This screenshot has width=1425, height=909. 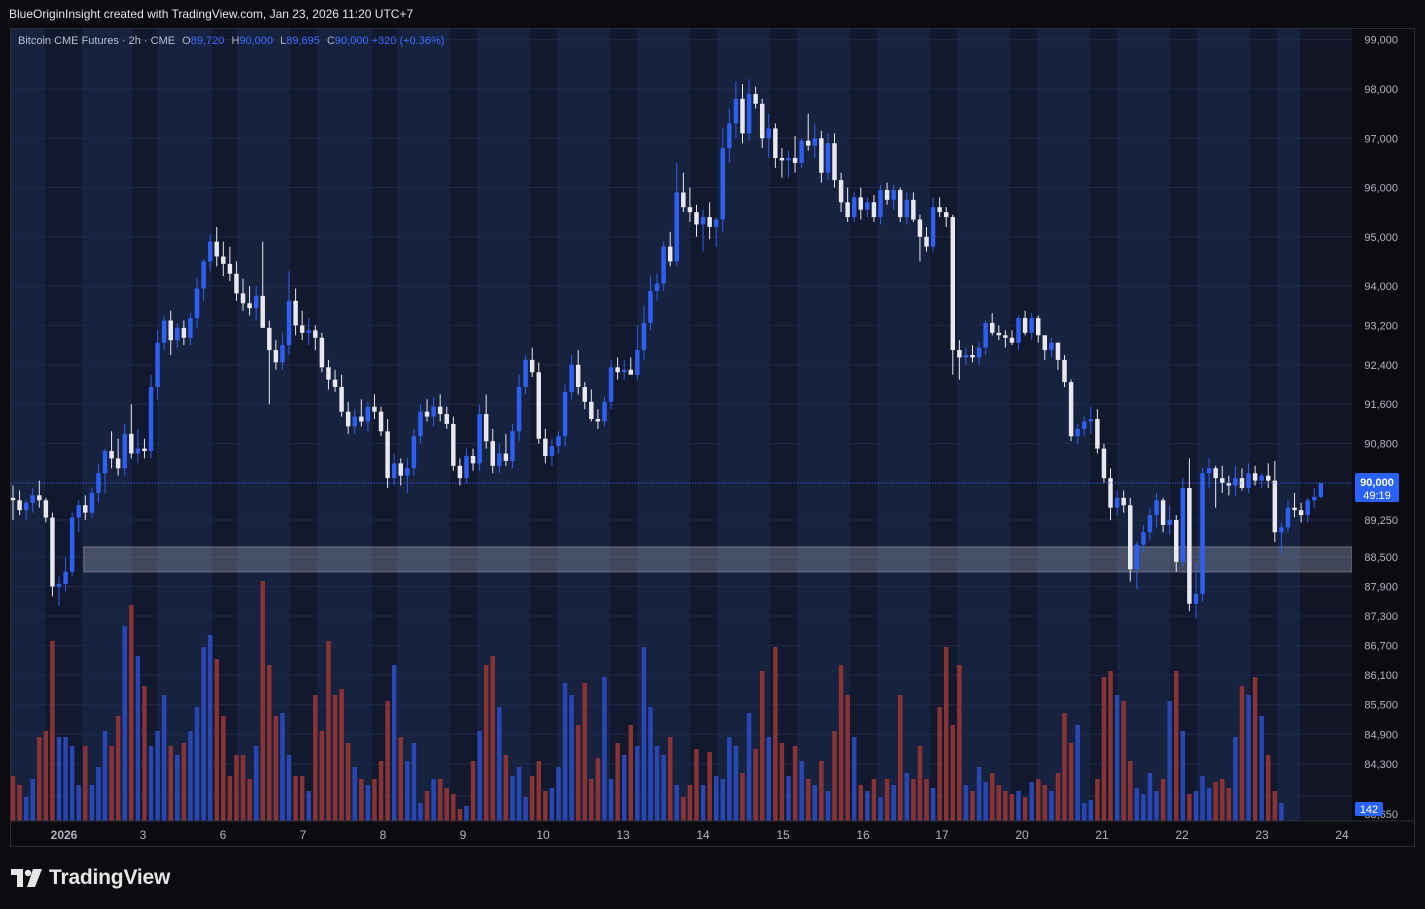 What do you see at coordinates (1381, 706) in the screenshot?
I see `price-tick-label: 85,500` at bounding box center [1381, 706].